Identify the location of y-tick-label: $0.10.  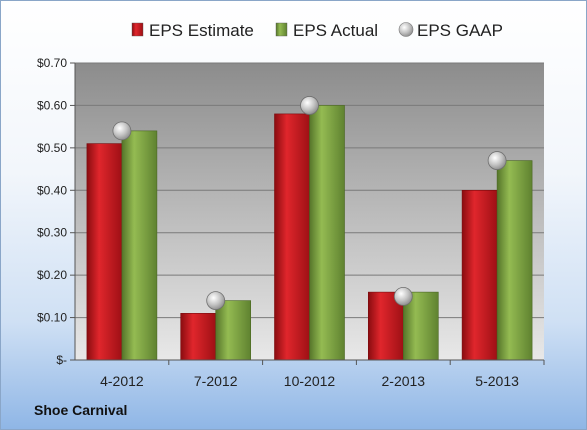
(52, 318).